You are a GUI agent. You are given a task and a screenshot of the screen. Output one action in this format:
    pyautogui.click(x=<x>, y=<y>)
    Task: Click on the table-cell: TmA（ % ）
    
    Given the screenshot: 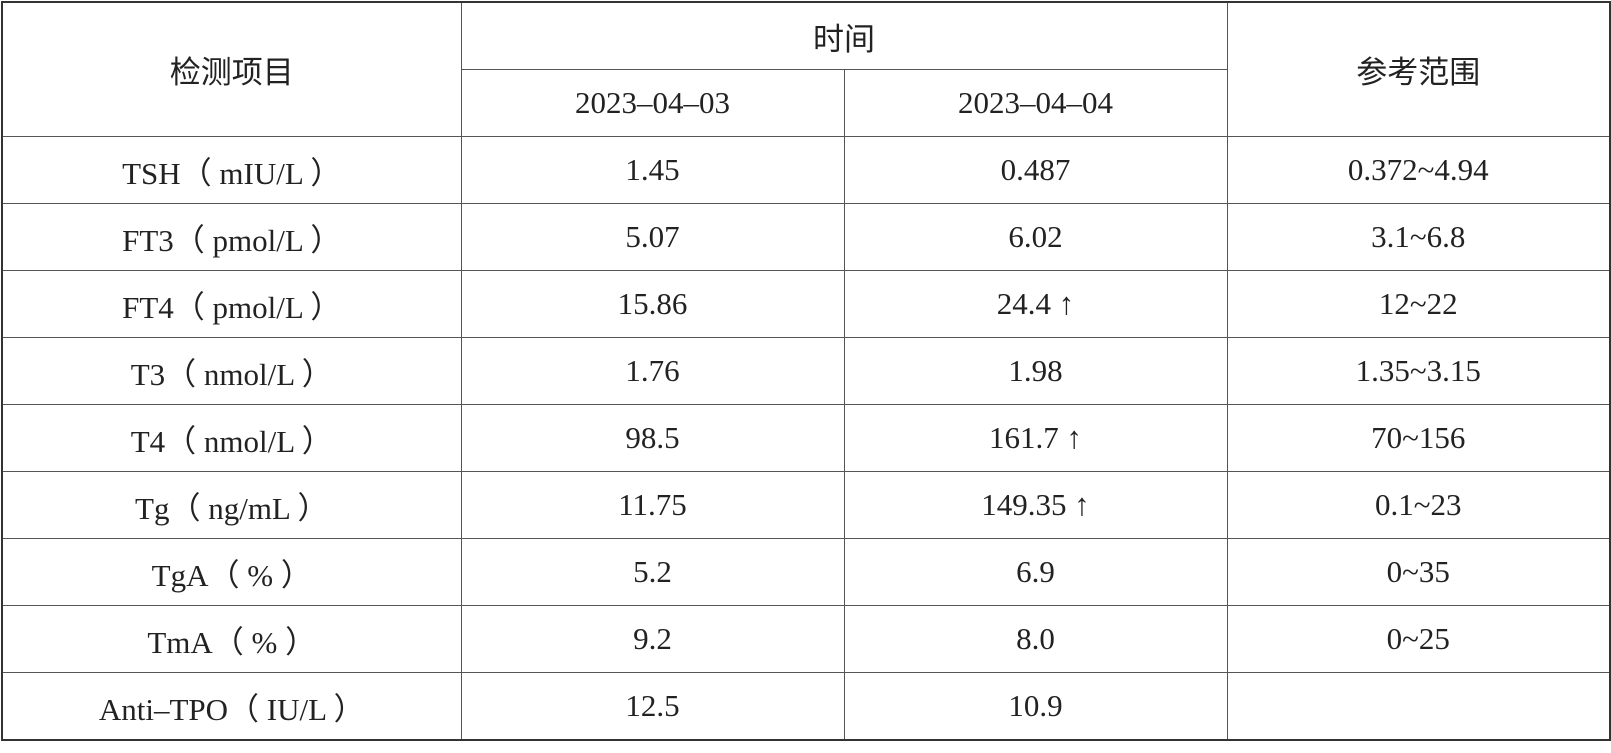 What is the action you would take?
    pyautogui.click(x=231, y=639)
    